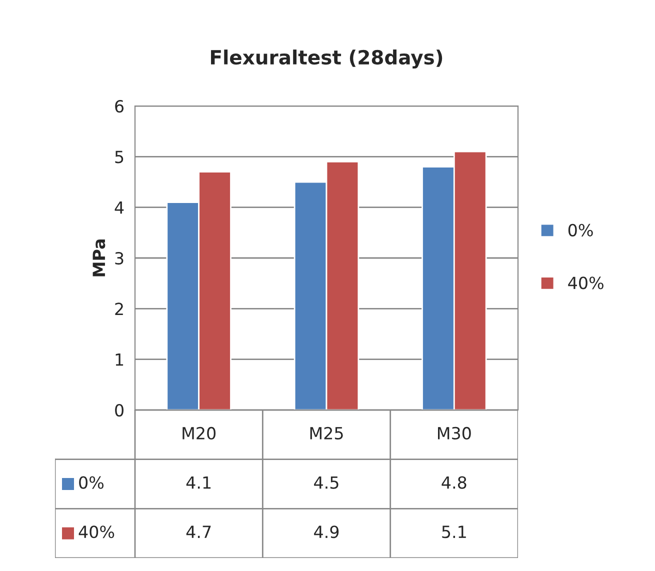 The width and height of the screenshot is (655, 571). Describe the element at coordinates (454, 532) in the screenshot. I see `data-label: 5.1` at that location.